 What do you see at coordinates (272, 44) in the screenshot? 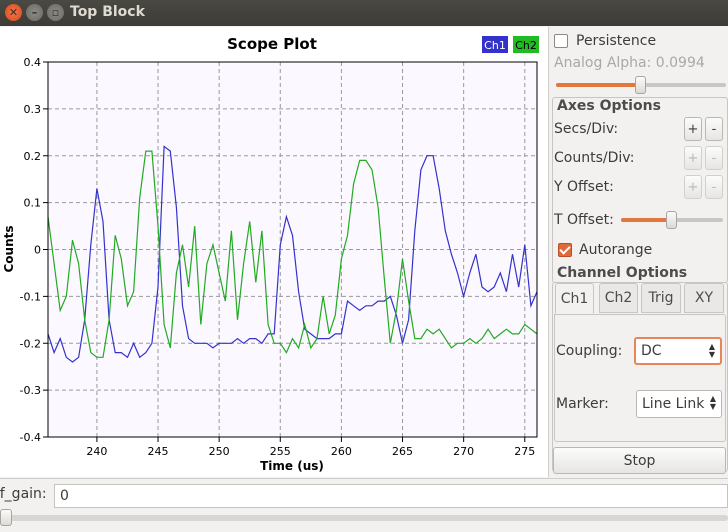
I see `plot-title: Scope Plot` at bounding box center [272, 44].